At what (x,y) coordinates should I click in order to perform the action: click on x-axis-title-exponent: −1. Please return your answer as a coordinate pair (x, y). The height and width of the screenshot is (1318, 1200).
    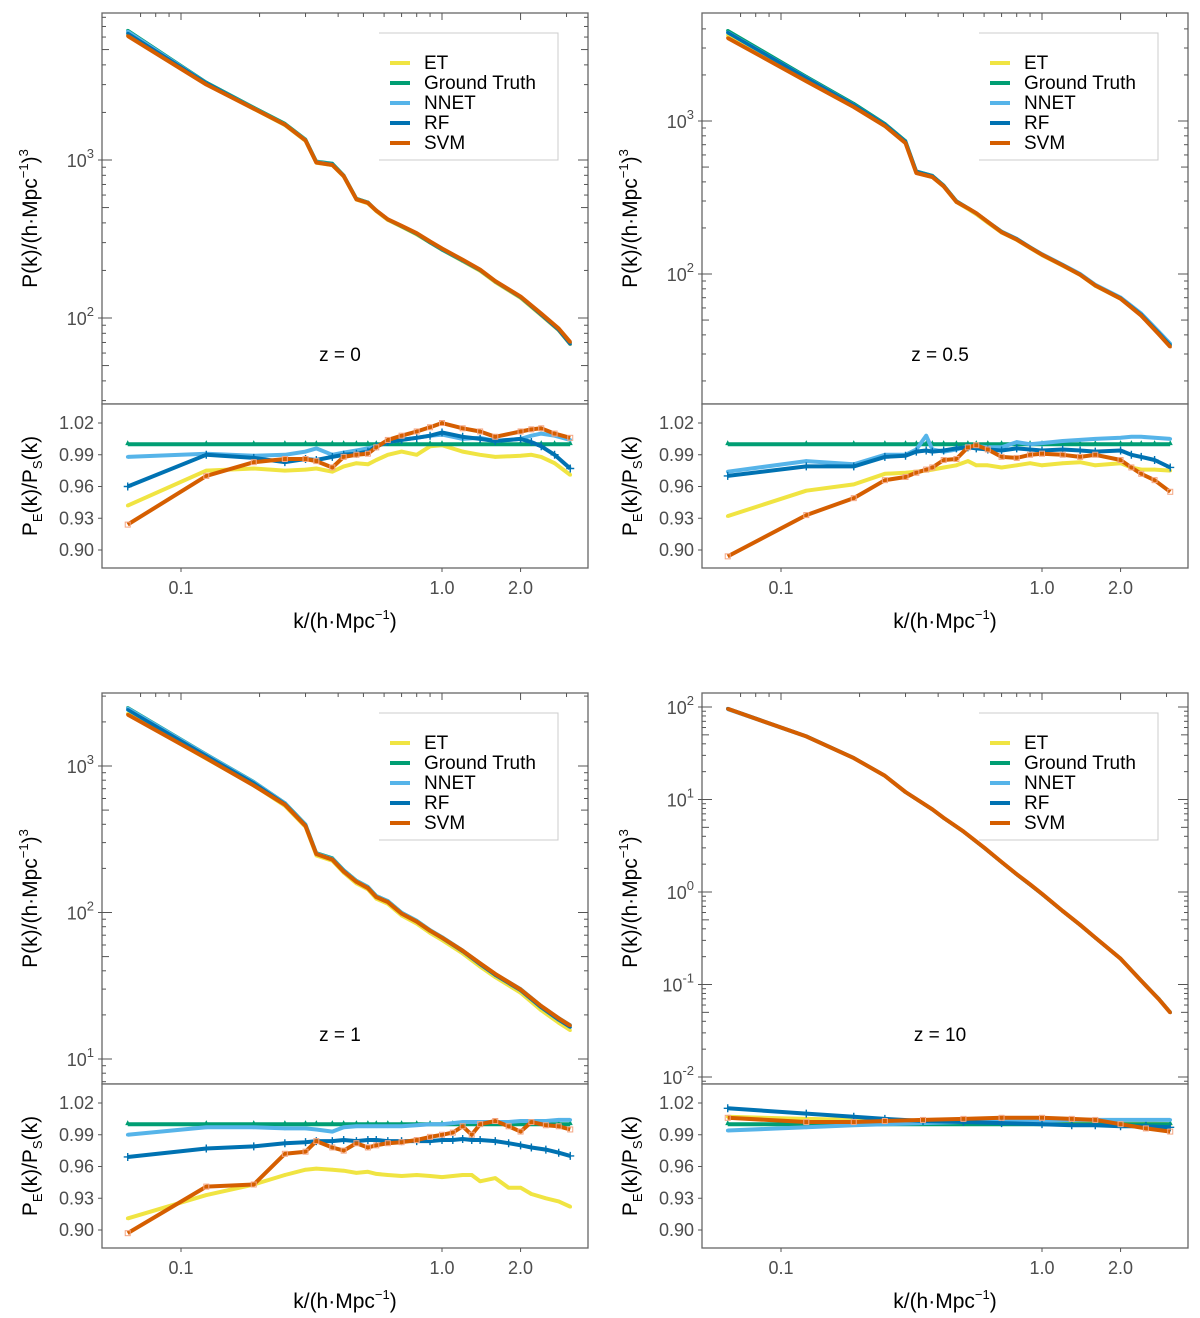
    Looking at the image, I should click on (982, 1294).